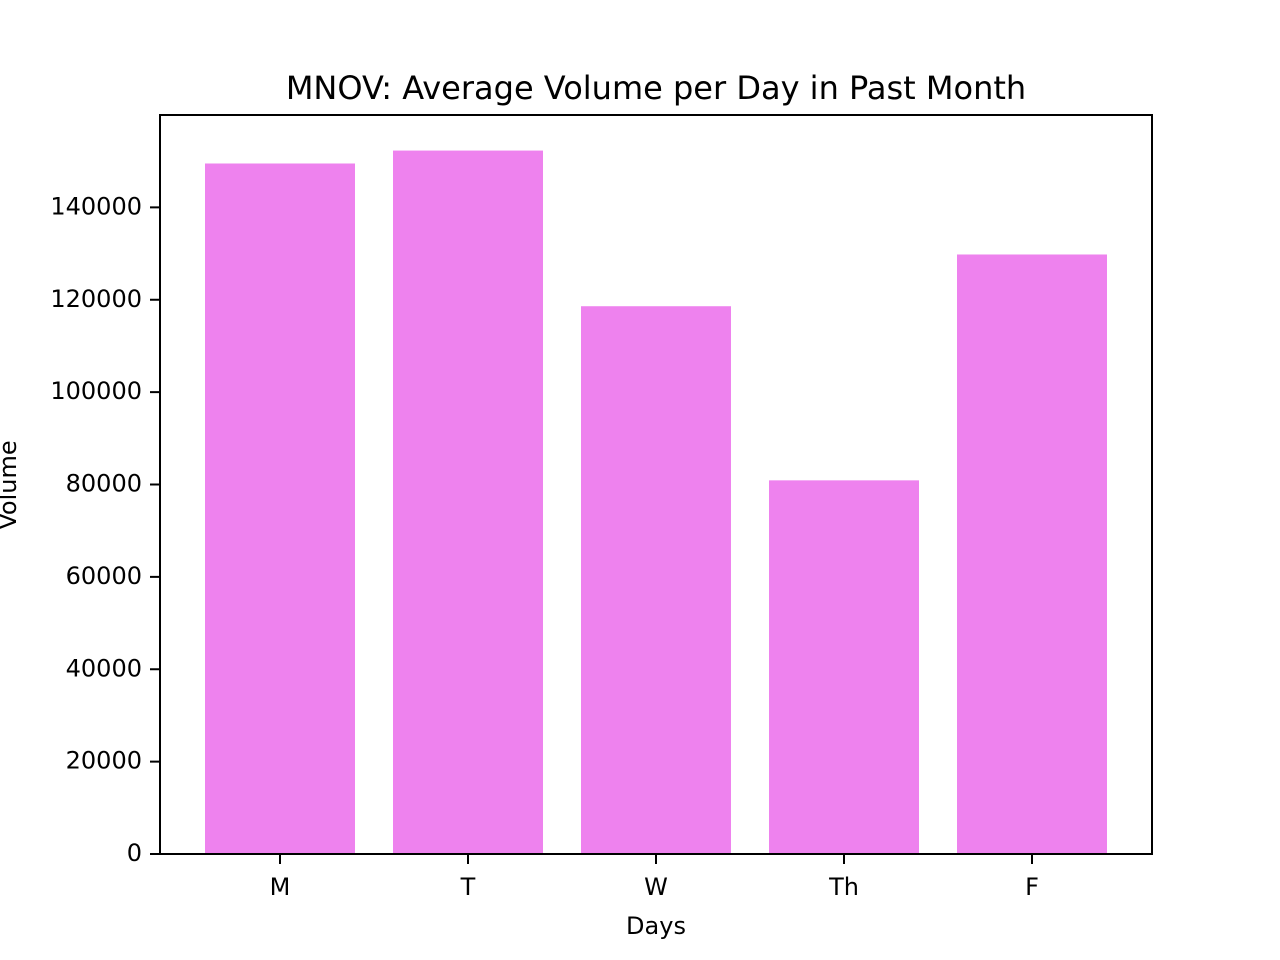  Describe the element at coordinates (104, 576) in the screenshot. I see `y-tick-label: 60000` at that location.